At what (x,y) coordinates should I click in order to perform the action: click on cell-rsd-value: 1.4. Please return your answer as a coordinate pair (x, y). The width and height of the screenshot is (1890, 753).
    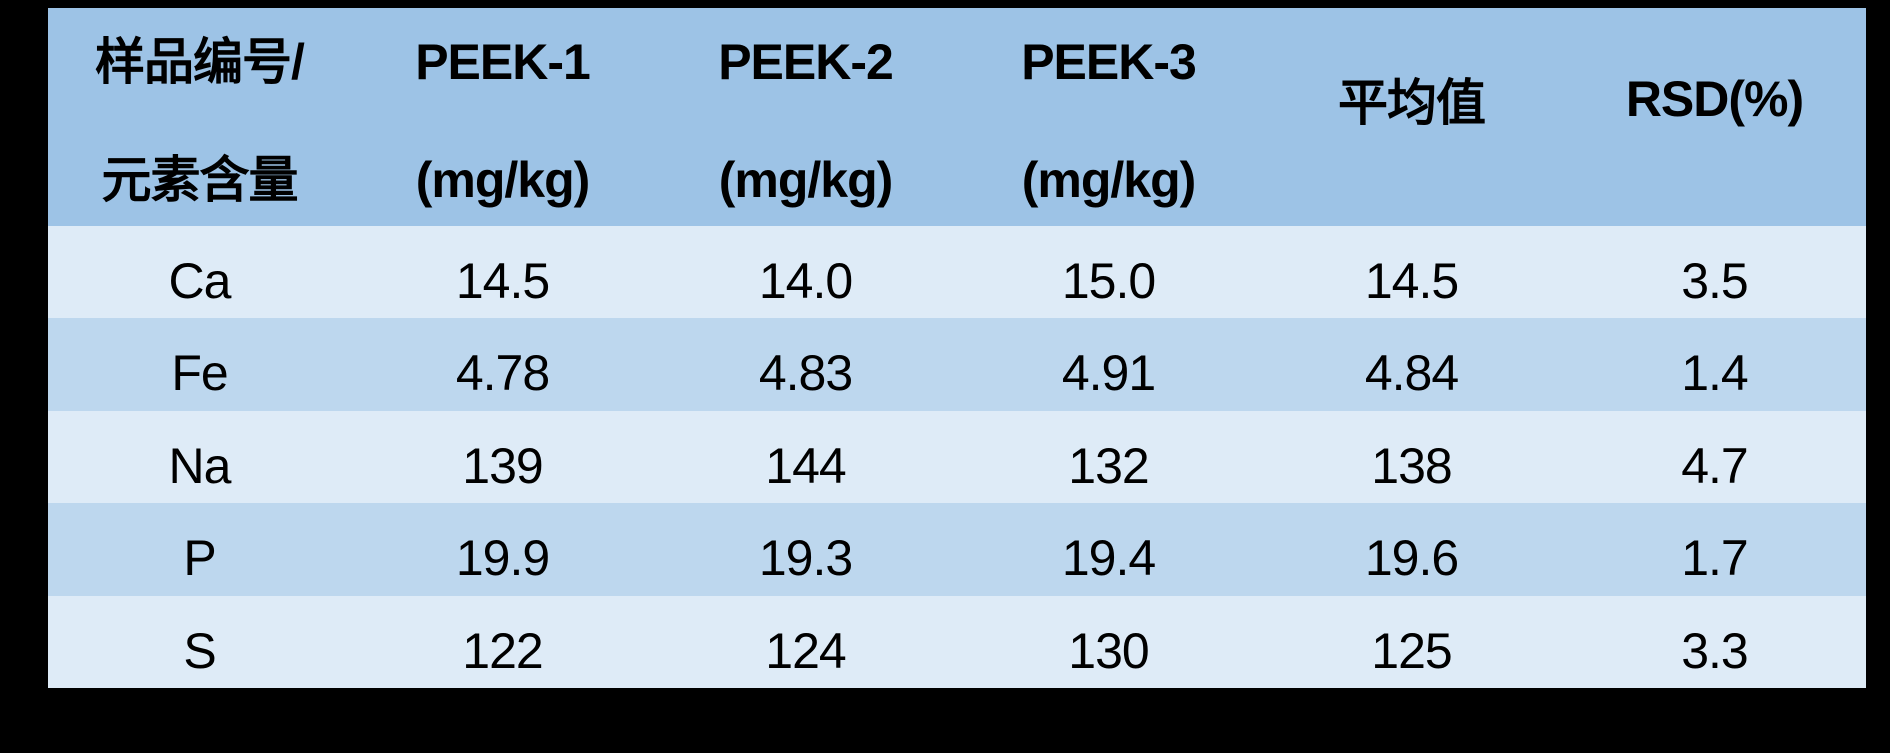
    Looking at the image, I should click on (1715, 373).